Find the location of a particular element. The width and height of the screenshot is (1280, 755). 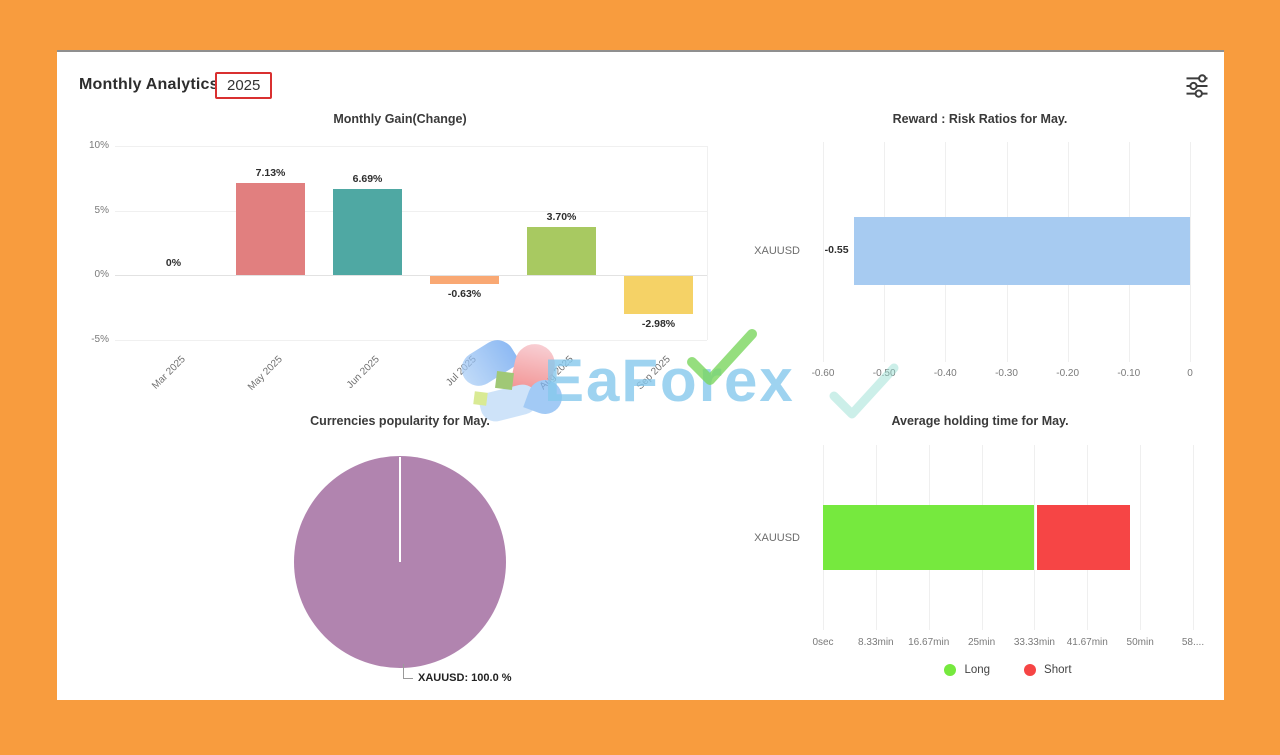

gain-value-label: 7.13% is located at coordinates (270, 173).